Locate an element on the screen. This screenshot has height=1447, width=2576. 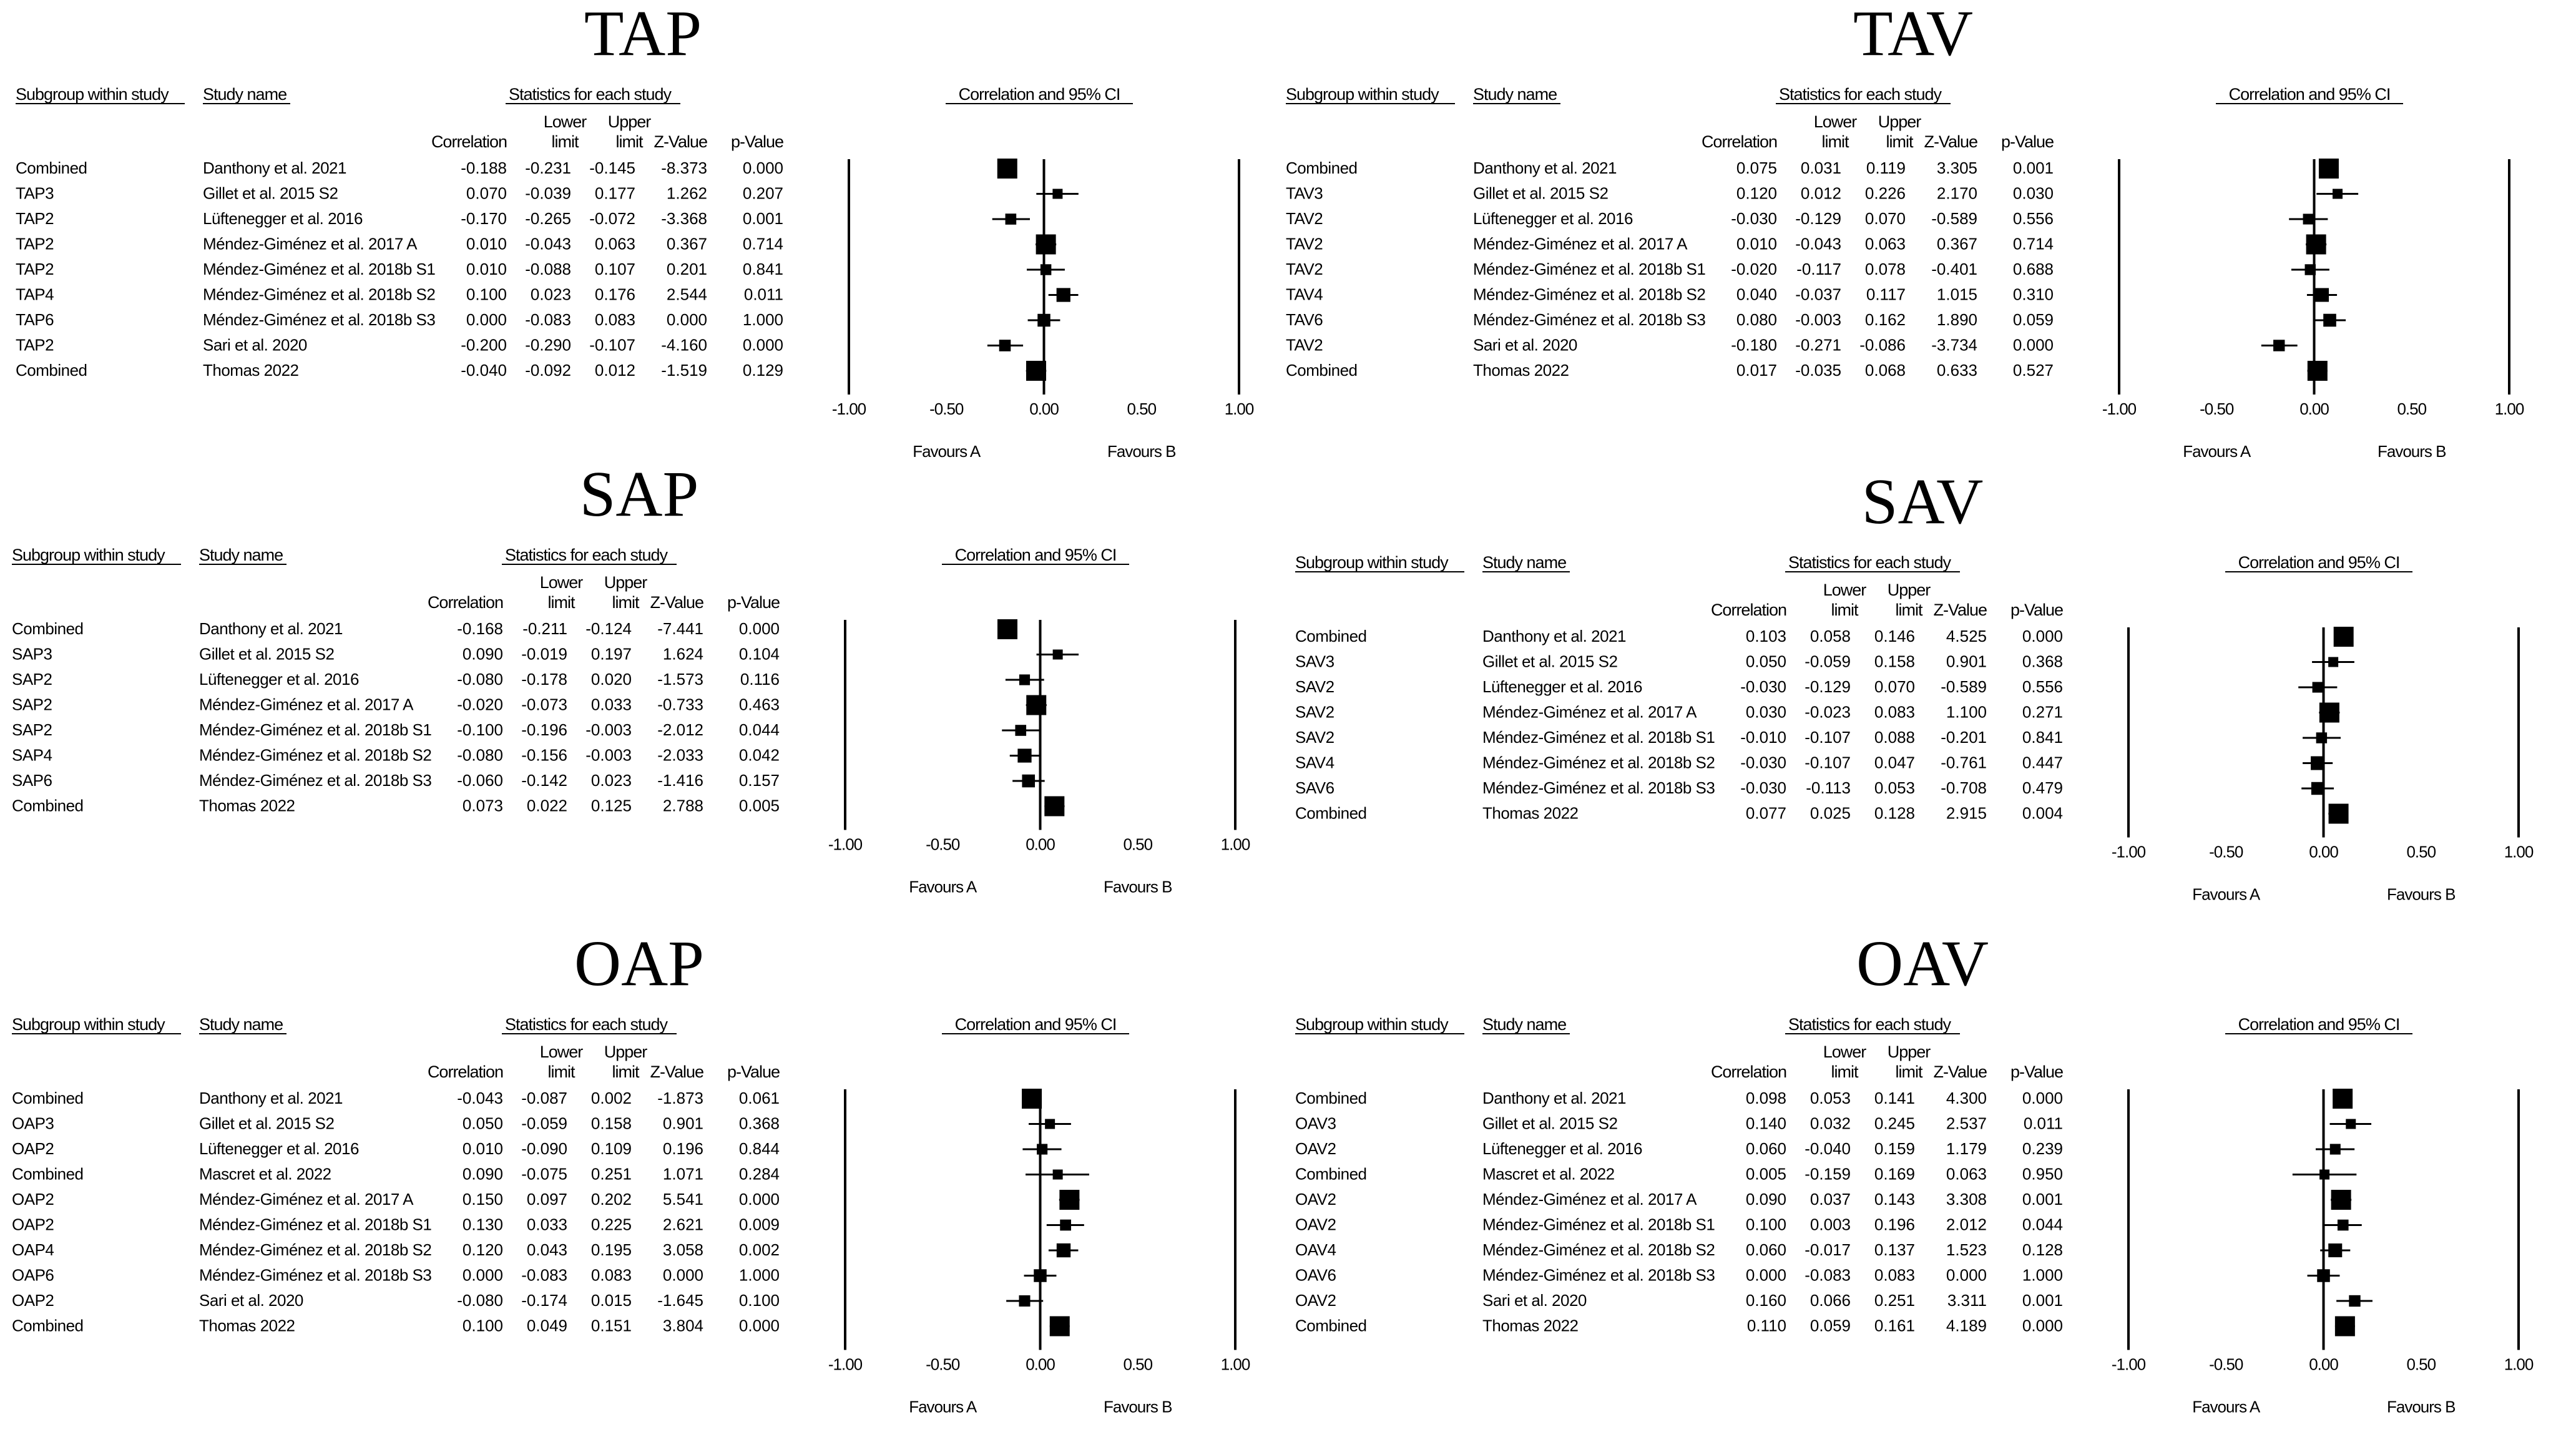
upper-limit-value: 0.202 is located at coordinates (611, 1199).